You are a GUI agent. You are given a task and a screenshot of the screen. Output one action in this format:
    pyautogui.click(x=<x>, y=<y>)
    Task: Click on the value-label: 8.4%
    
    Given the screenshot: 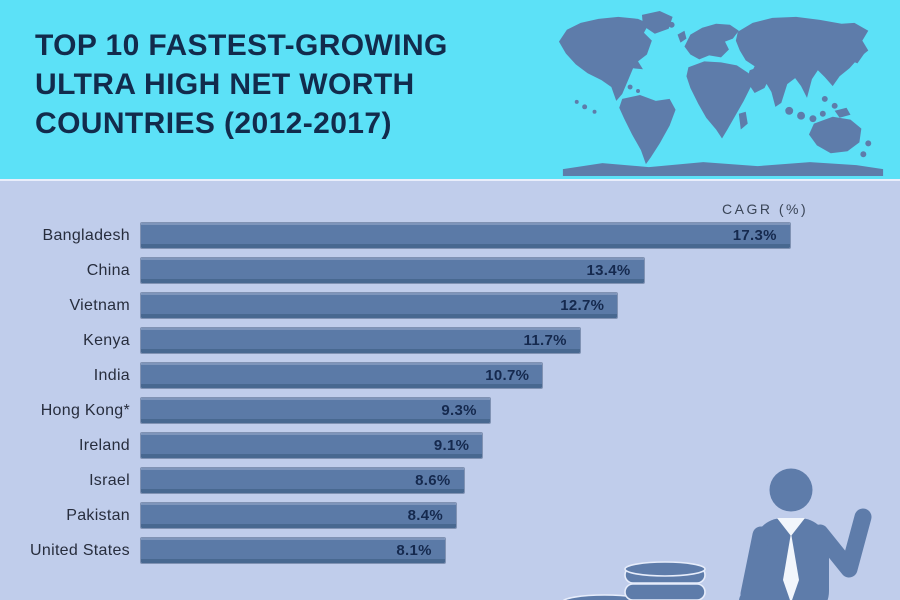 What is the action you would take?
    pyautogui.click(x=425, y=515)
    